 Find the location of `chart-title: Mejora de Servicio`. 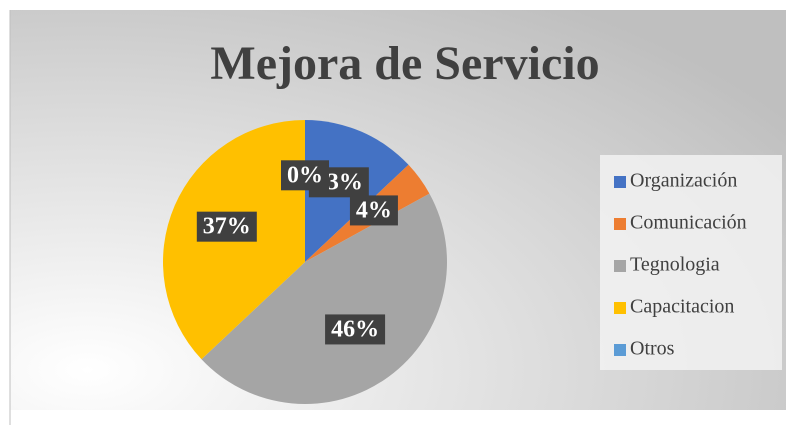

chart-title: Mejora de Servicio is located at coordinates (404, 63).